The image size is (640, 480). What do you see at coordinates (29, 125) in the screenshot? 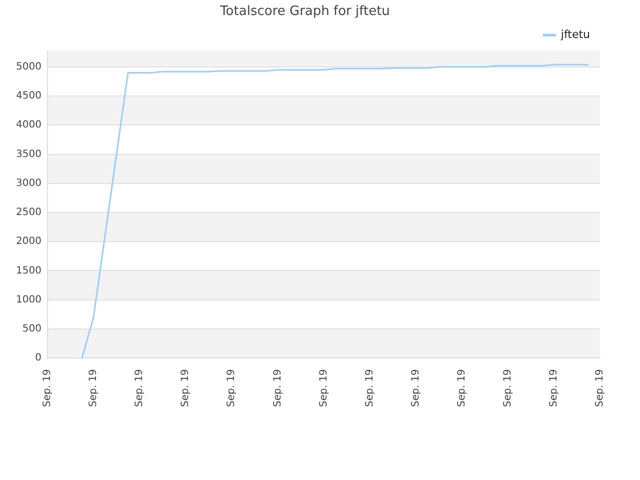
I see `y-tick-label: 4000` at bounding box center [29, 125].